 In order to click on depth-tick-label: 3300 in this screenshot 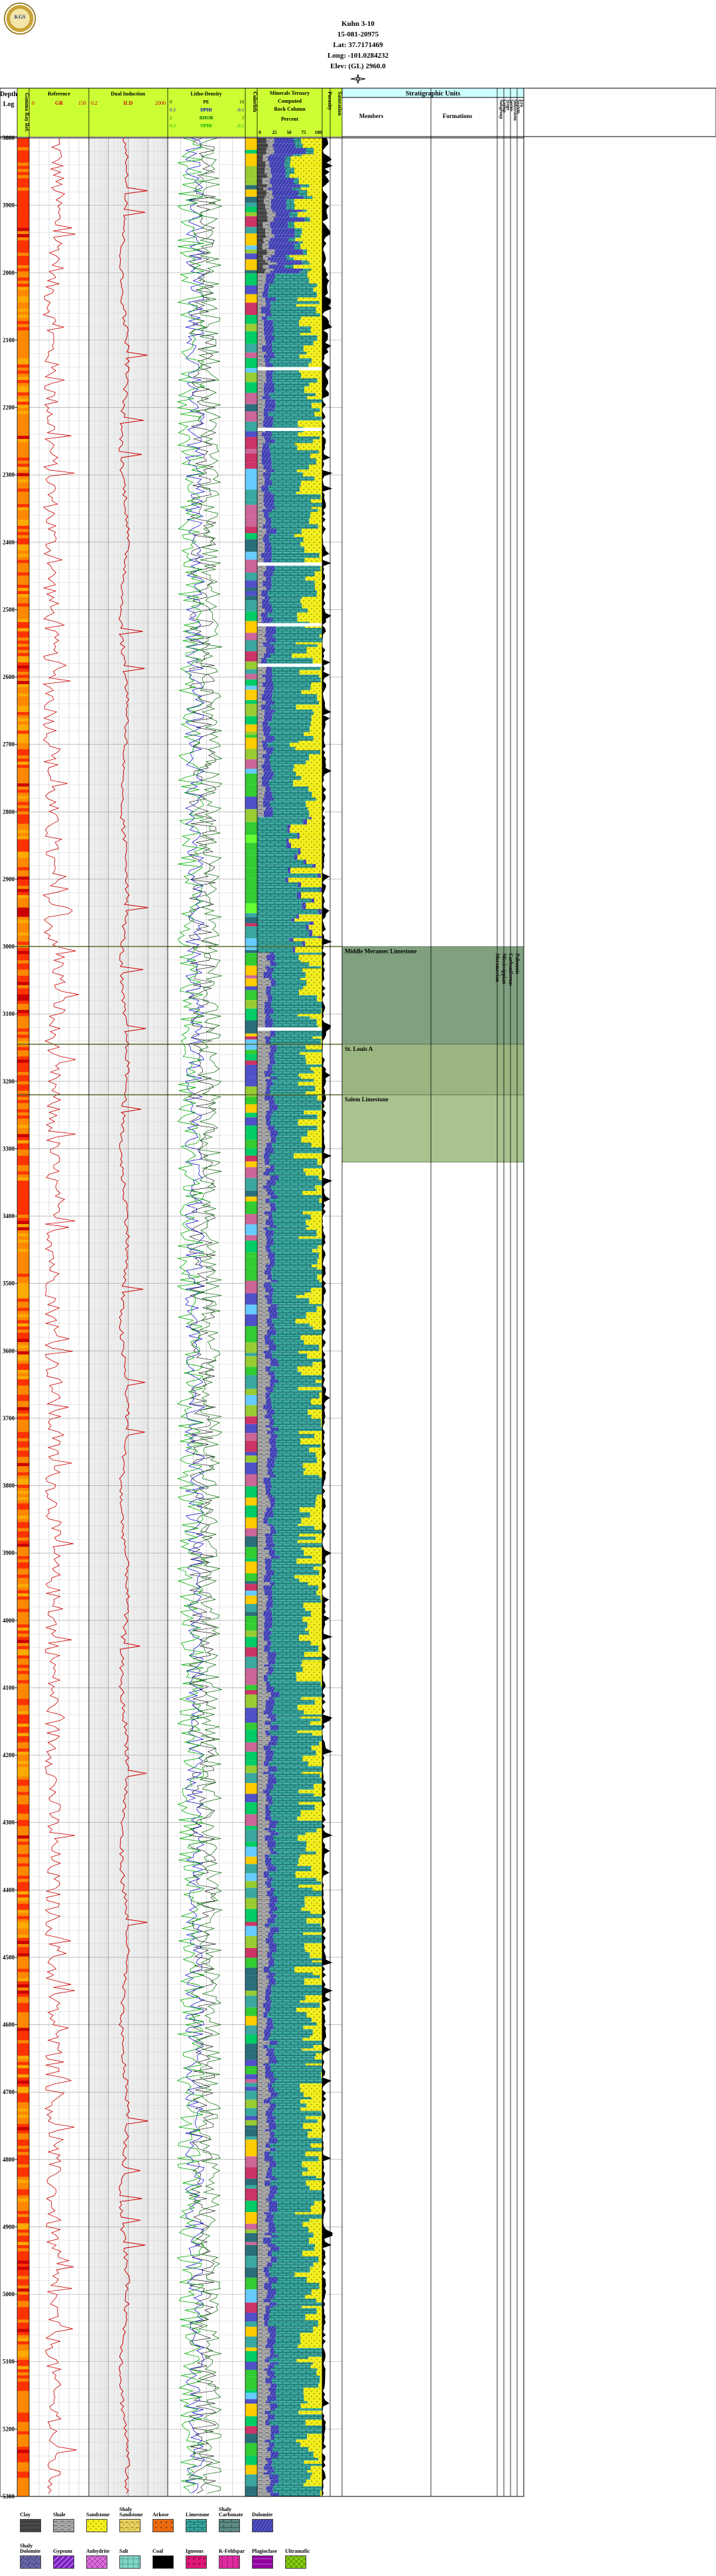, I will do `click(9, 1148)`.